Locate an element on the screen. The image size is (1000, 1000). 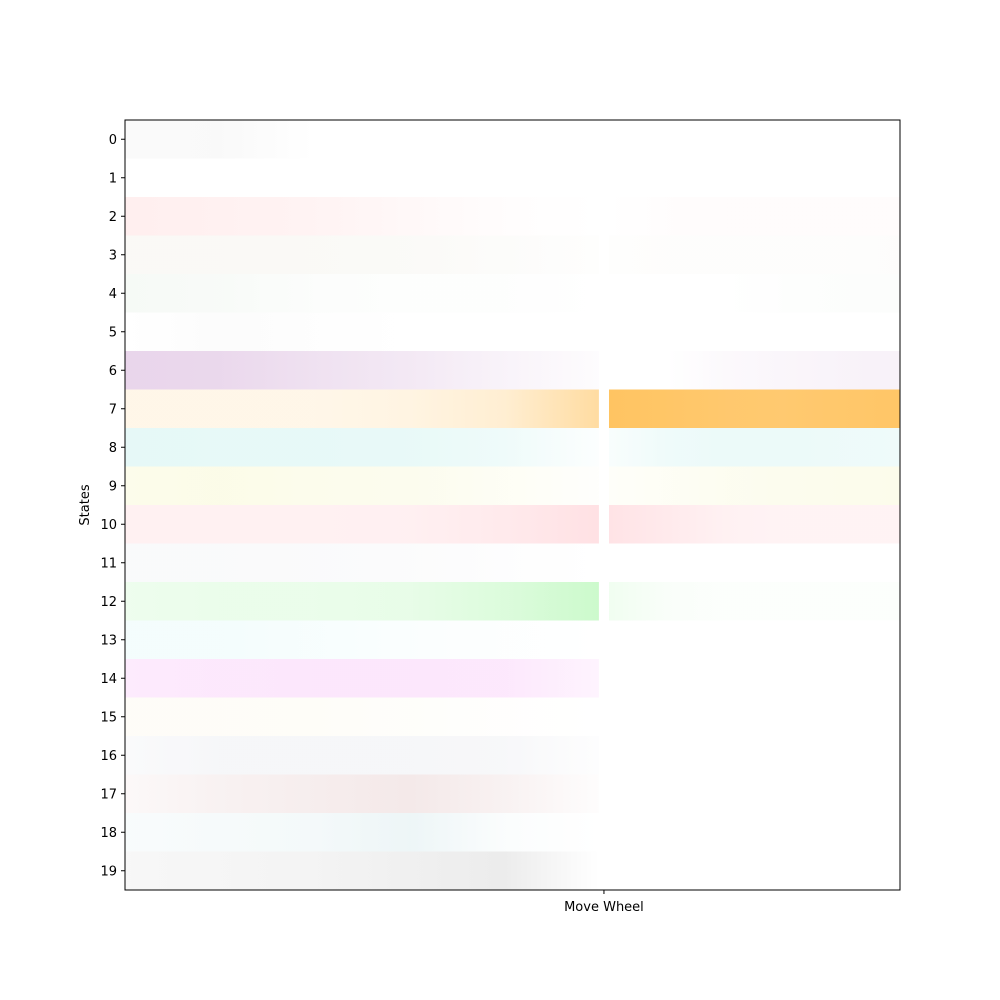
state-5-post-event-cell is located at coordinates (754, 331).